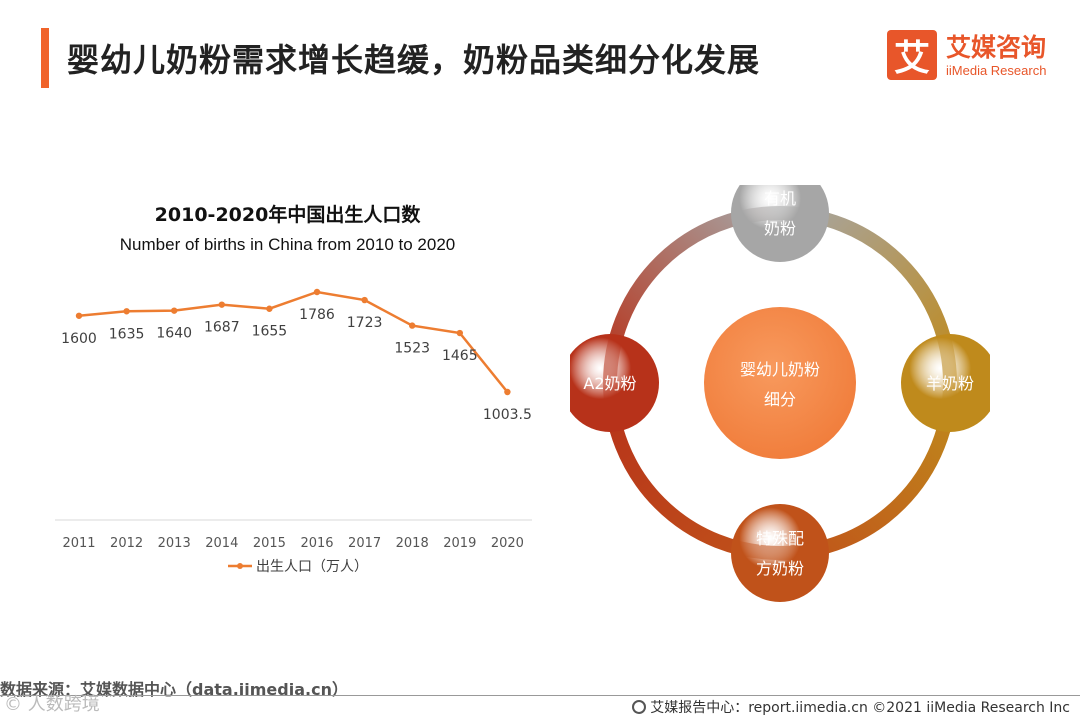 This screenshot has width=1080, height=720. Describe the element at coordinates (78, 543) in the screenshot. I see `x-tick-label: 2011` at that location.